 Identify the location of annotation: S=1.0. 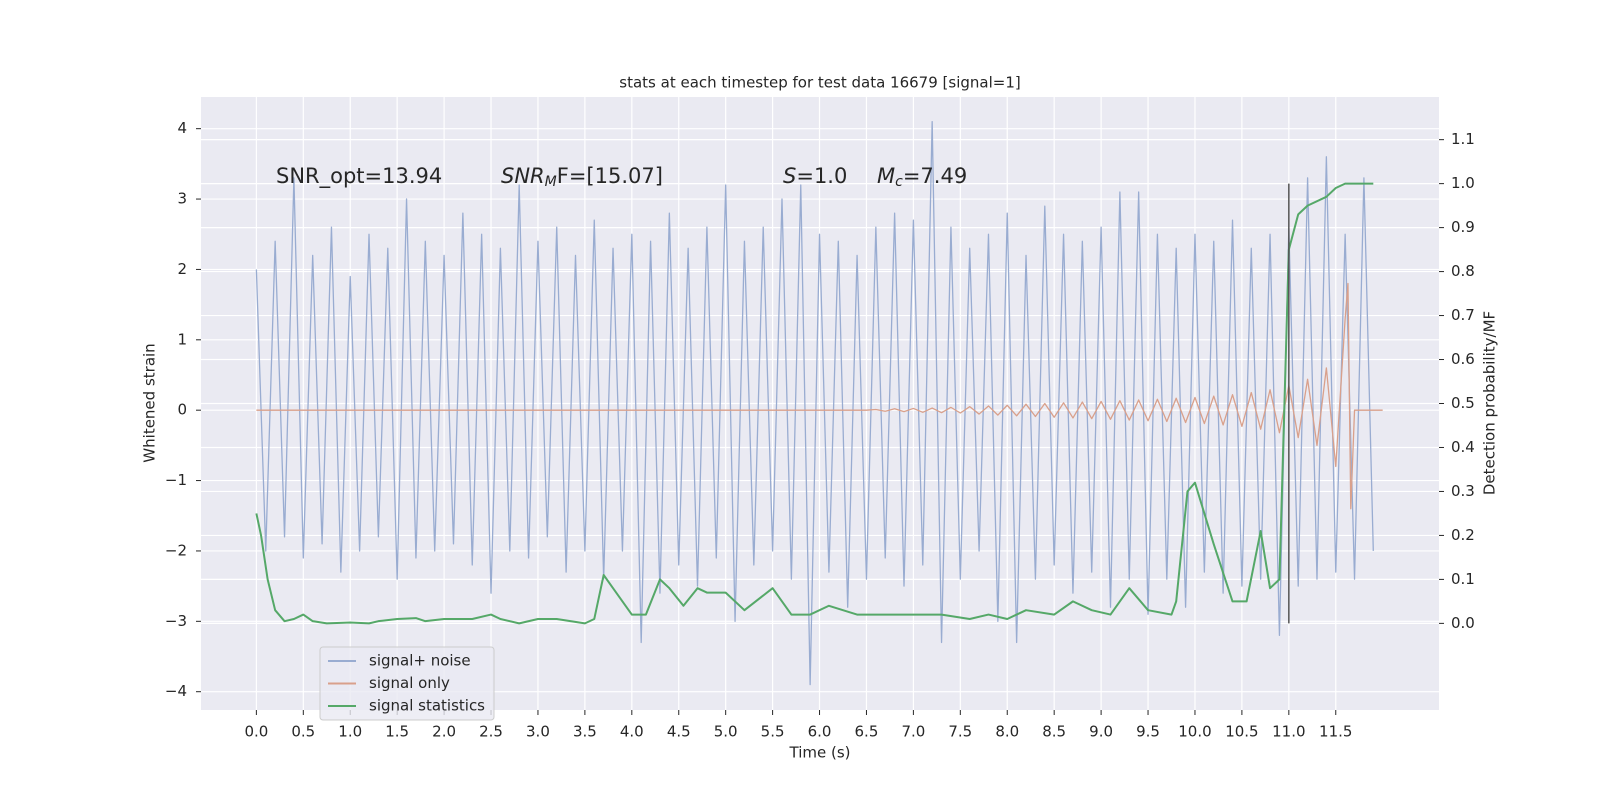
(815, 176).